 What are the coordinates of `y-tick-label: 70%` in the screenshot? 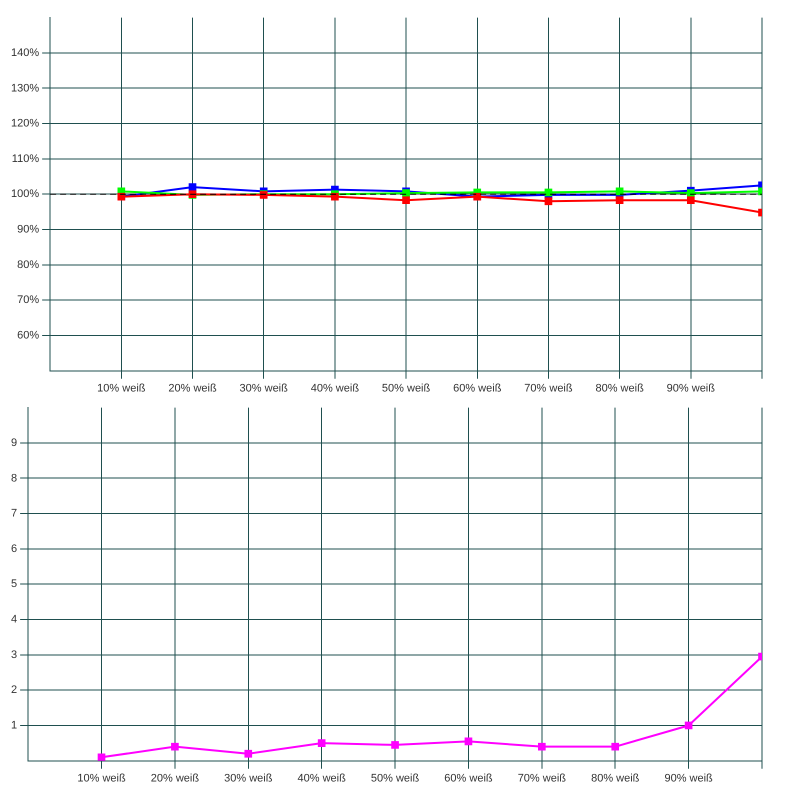 It's located at (28, 300).